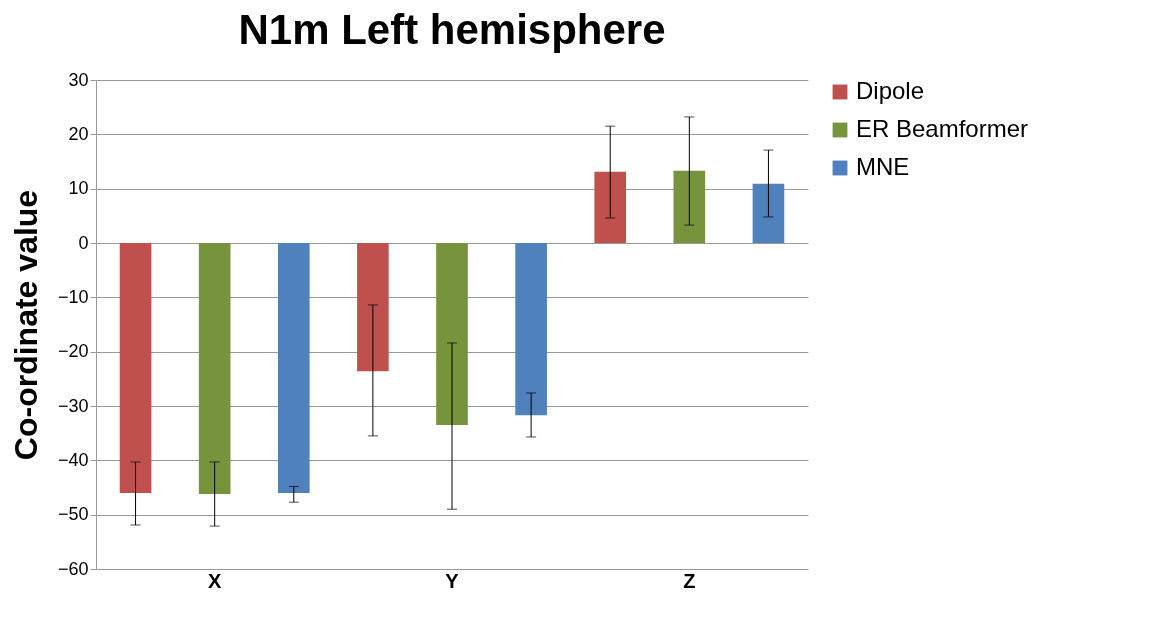 This screenshot has width=1160, height=623. I want to click on y-tick-label: −60, so click(73, 568).